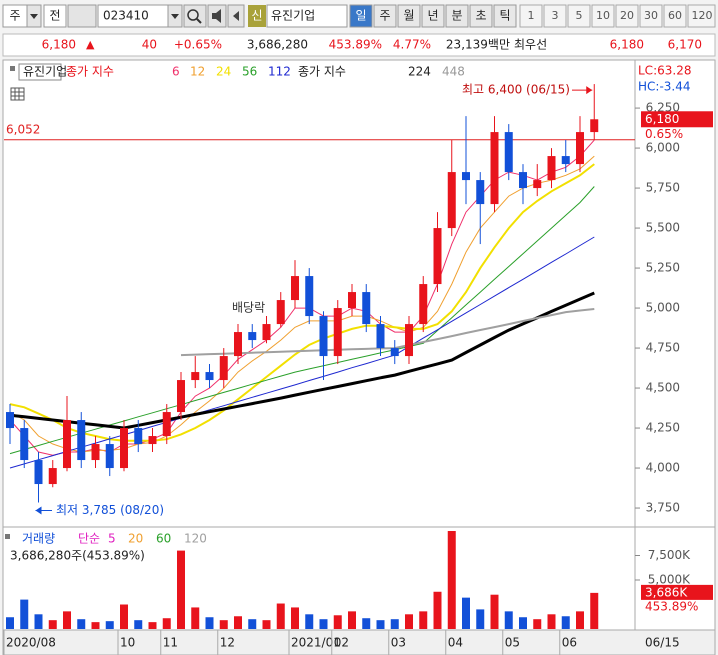  I want to click on stock-name: 유진기업, so click(293, 16).